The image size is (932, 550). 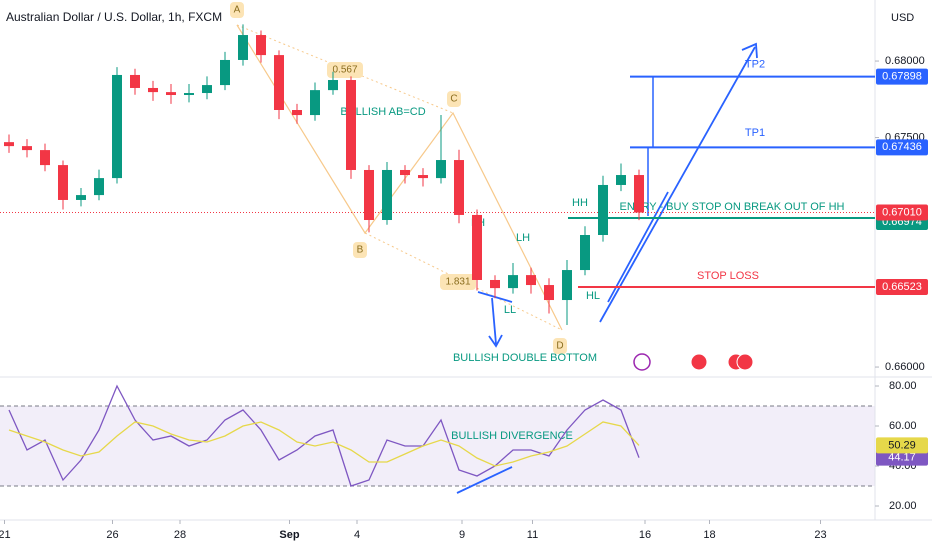 I want to click on price-box-label: 44.17, so click(x=902, y=458).